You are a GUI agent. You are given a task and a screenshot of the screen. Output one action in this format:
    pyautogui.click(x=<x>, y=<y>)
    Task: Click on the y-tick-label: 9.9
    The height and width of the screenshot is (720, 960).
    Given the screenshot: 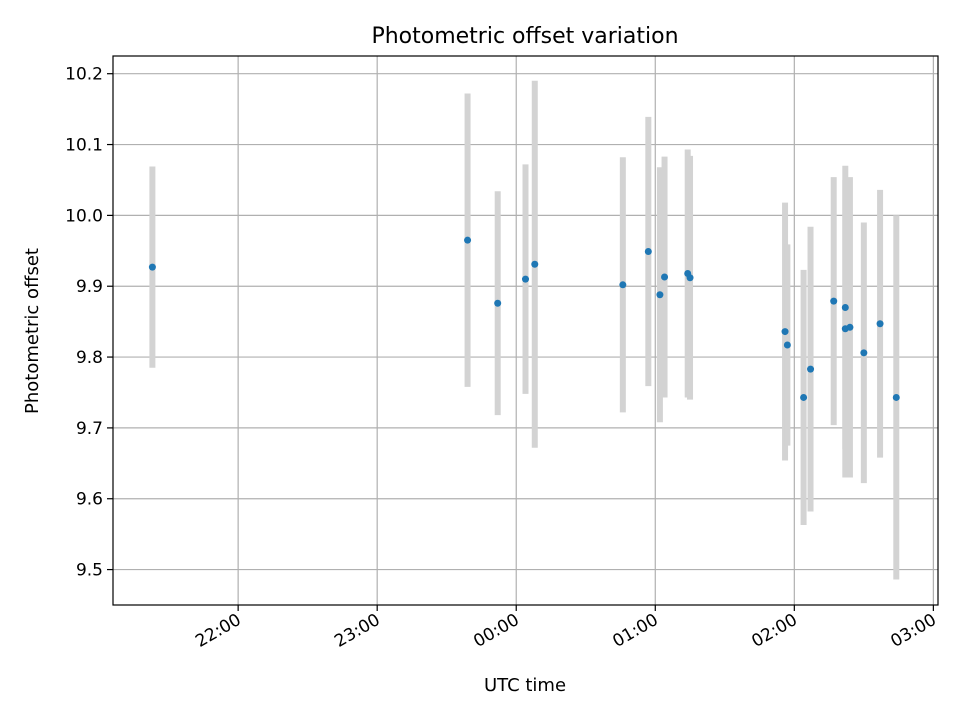 What is the action you would take?
    pyautogui.click(x=89, y=287)
    